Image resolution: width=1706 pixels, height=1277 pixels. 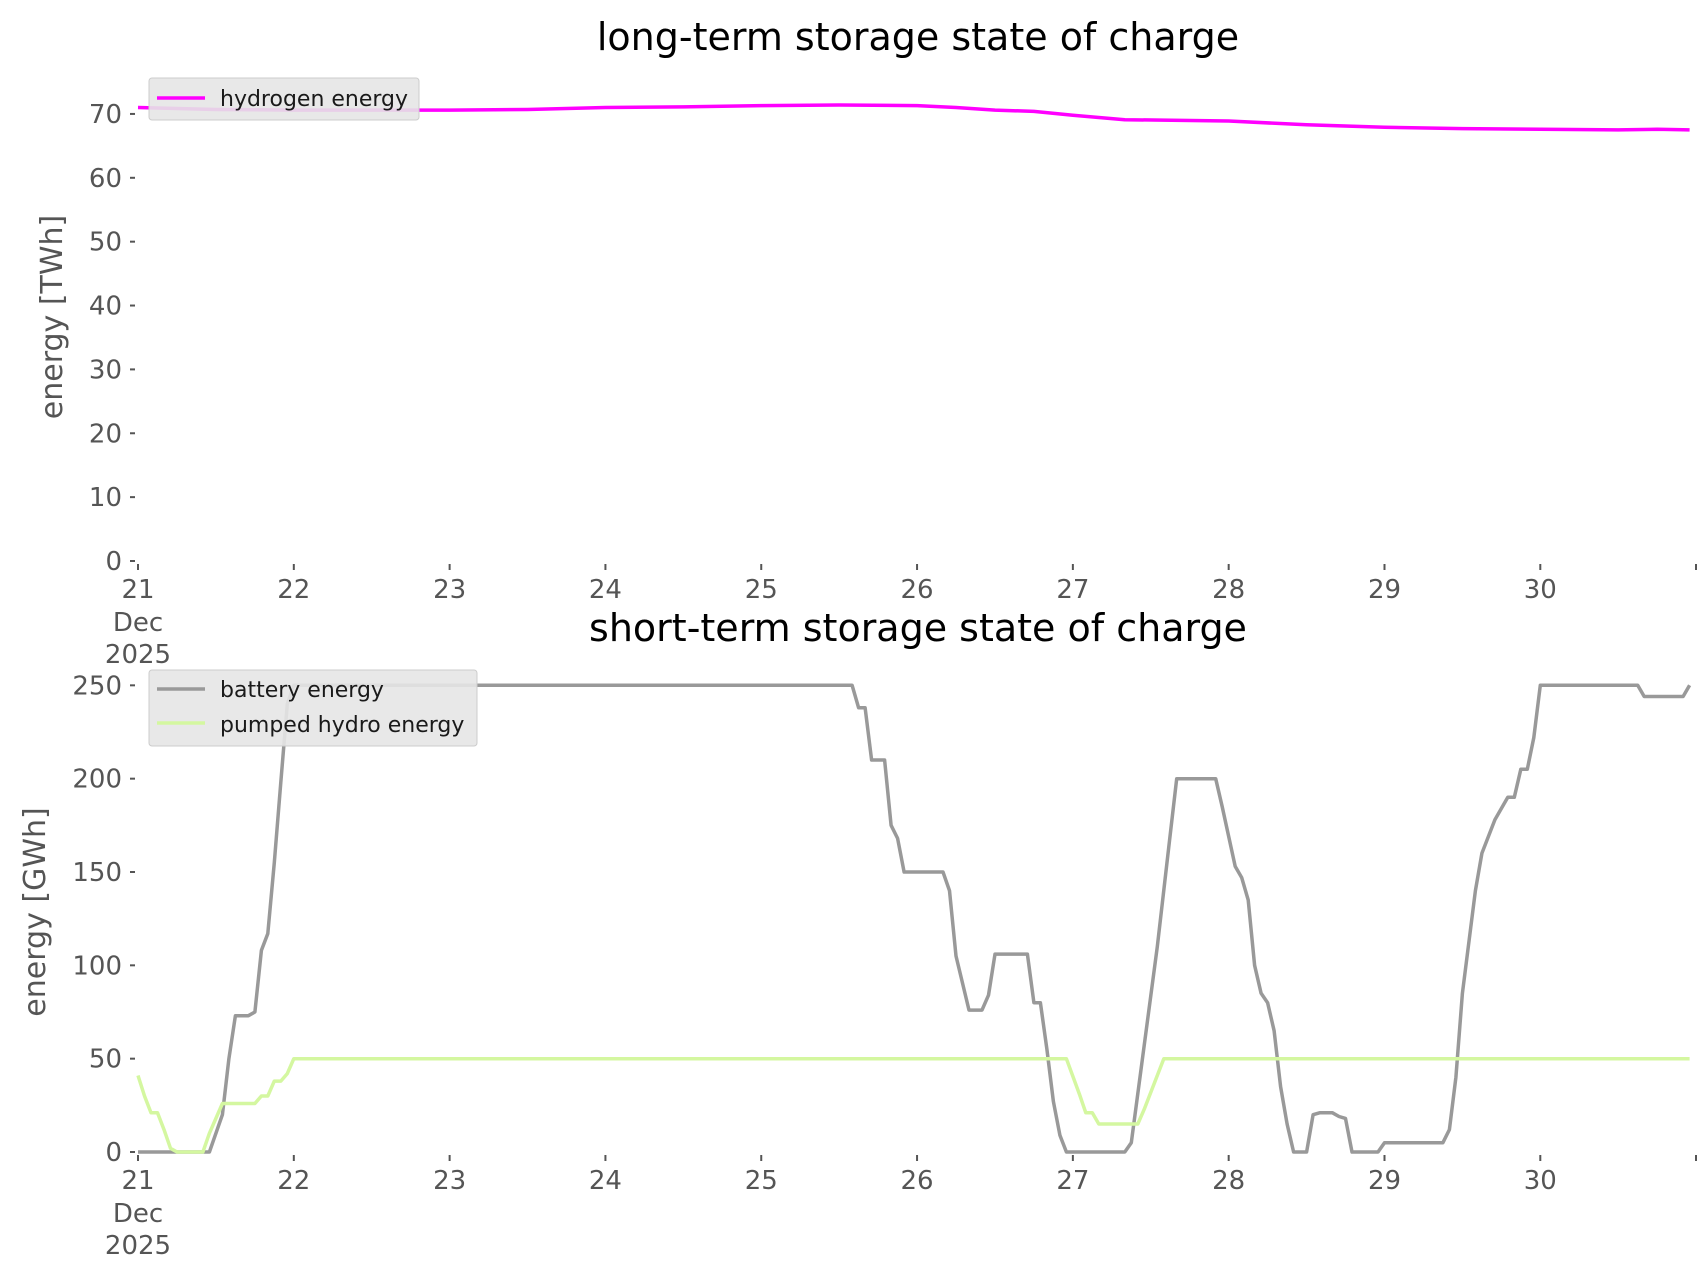 What do you see at coordinates (761, 590) in the screenshot?
I see `long-term-x-tick-label: 25` at bounding box center [761, 590].